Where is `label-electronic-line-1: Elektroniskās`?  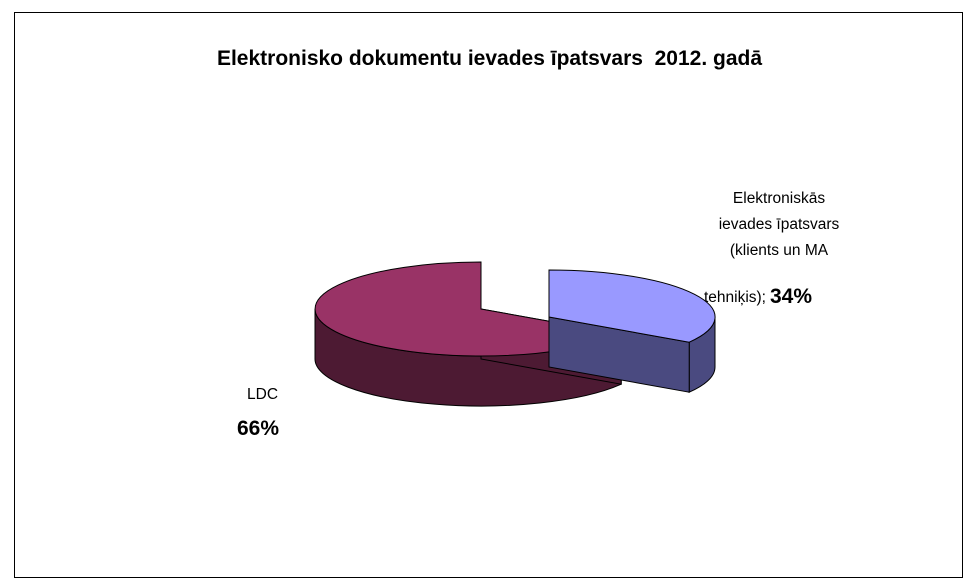
label-electronic-line-1: Elektroniskās is located at coordinates (779, 198).